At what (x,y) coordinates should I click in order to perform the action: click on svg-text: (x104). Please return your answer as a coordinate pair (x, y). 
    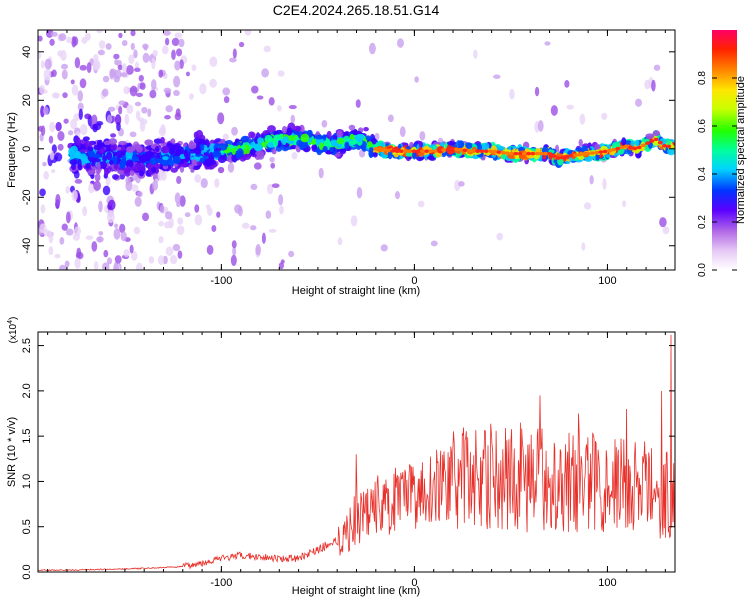
    Looking at the image, I should click on (13, 330).